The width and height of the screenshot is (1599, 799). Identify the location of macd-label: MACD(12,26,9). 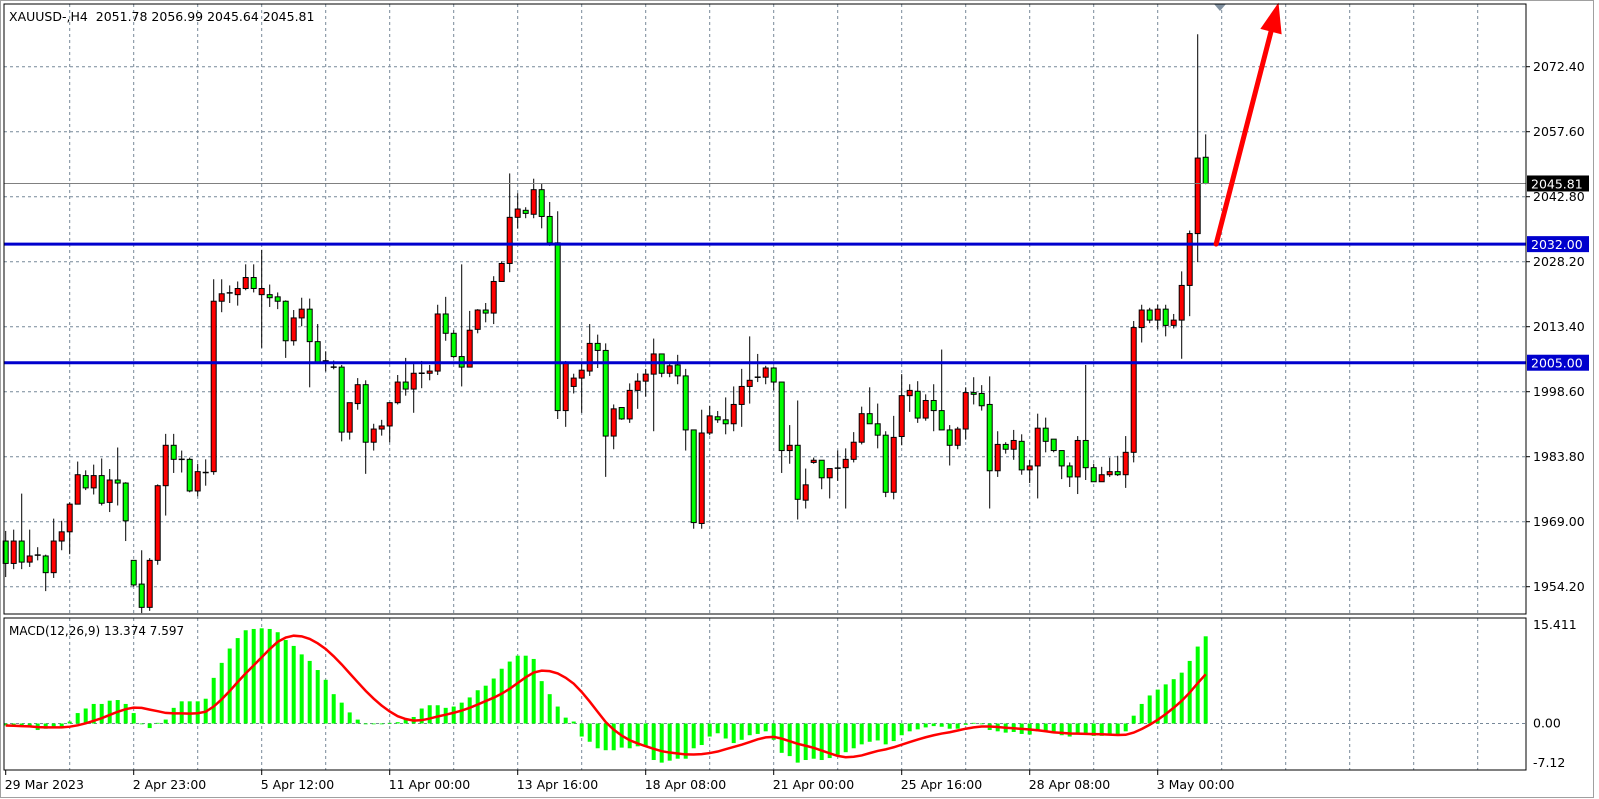
(55, 631).